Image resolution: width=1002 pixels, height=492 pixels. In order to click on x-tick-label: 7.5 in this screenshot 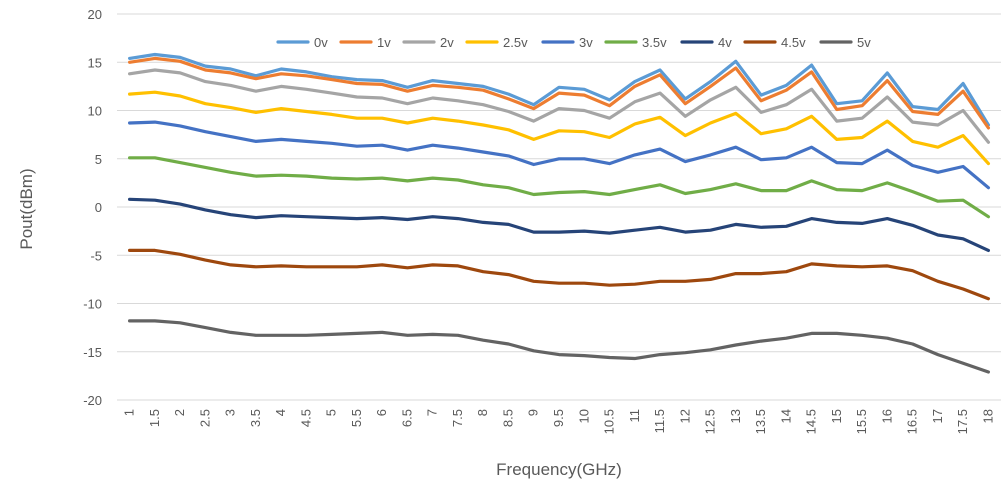, I will do `click(457, 418)`.